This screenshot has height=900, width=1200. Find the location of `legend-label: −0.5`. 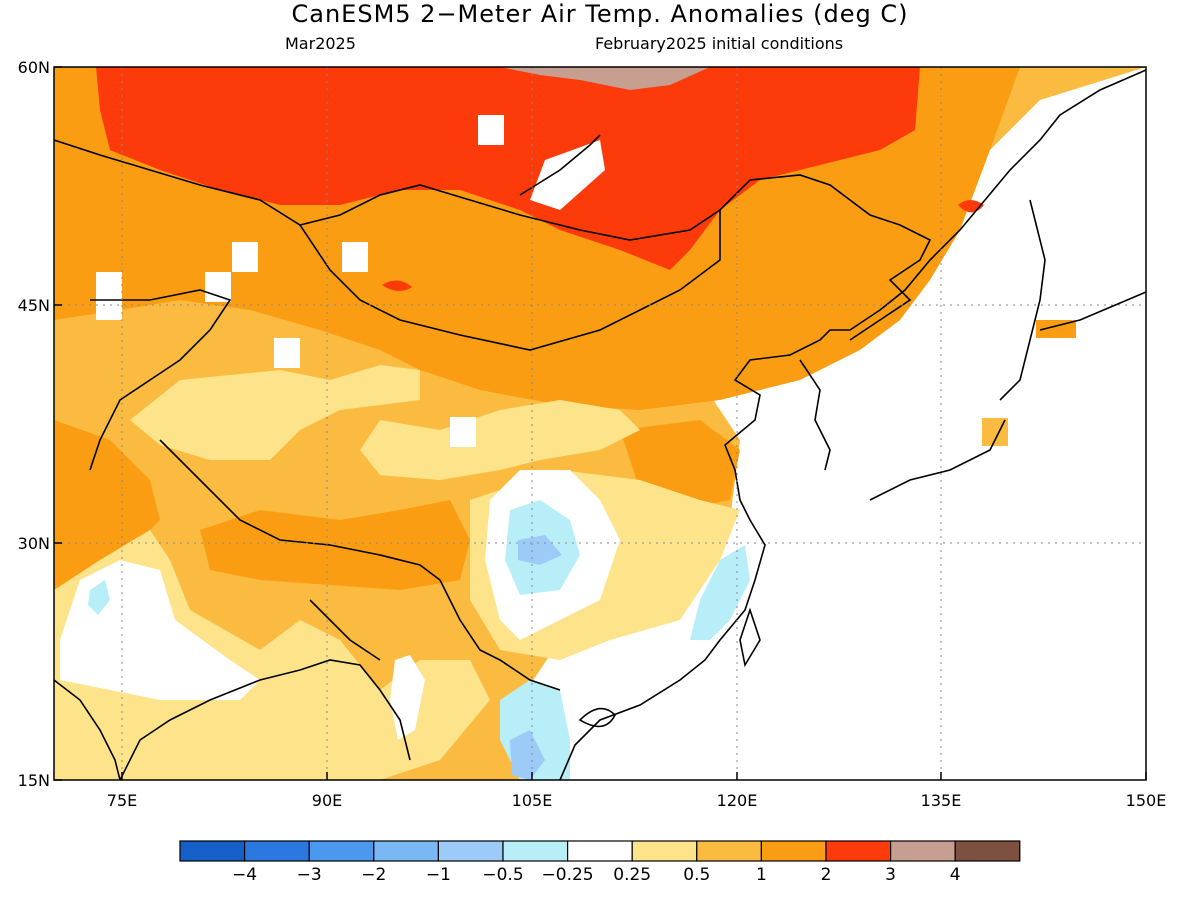

legend-label: −0.5 is located at coordinates (502, 875).